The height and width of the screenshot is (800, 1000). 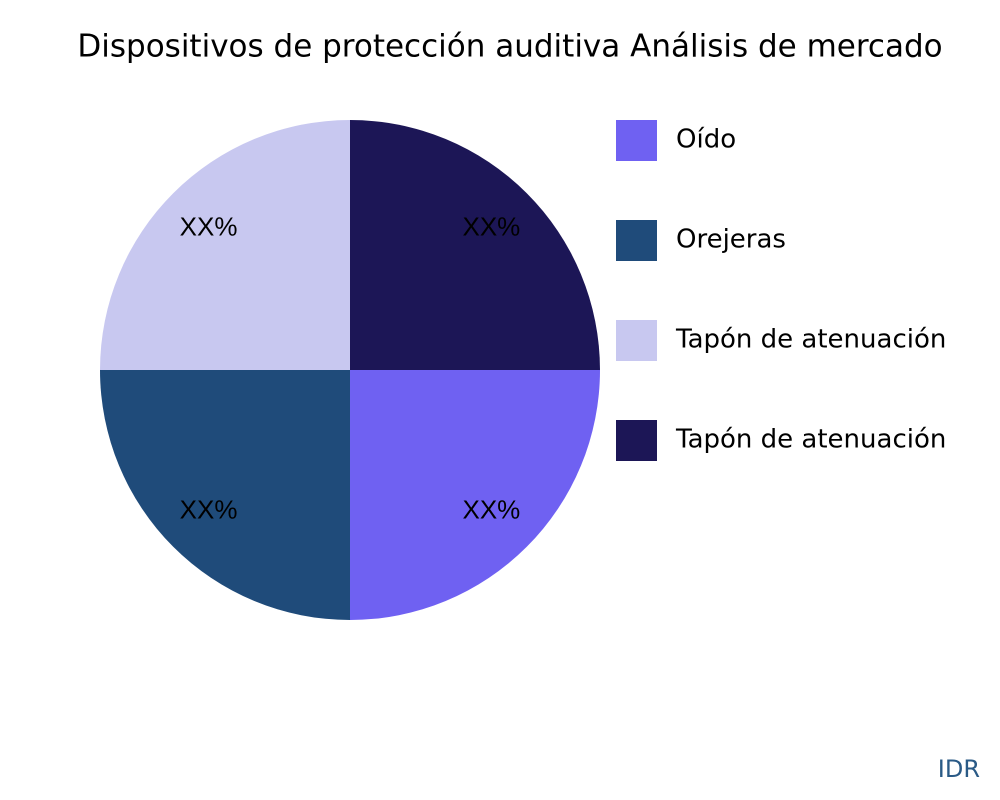 What do you see at coordinates (706, 140) in the screenshot?
I see `legend-label: Oído` at bounding box center [706, 140].